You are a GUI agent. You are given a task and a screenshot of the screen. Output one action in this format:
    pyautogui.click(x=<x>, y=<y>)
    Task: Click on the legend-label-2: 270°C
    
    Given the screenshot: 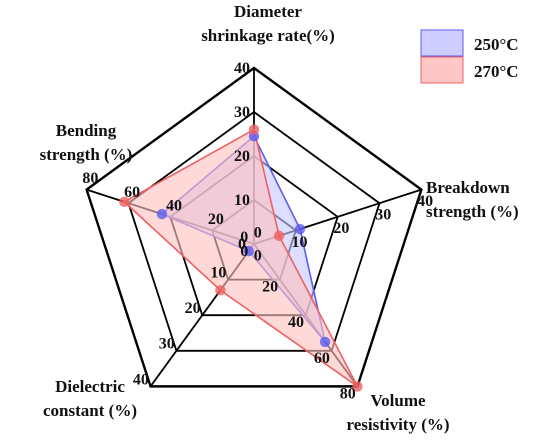 What is the action you would take?
    pyautogui.click(x=496, y=71)
    